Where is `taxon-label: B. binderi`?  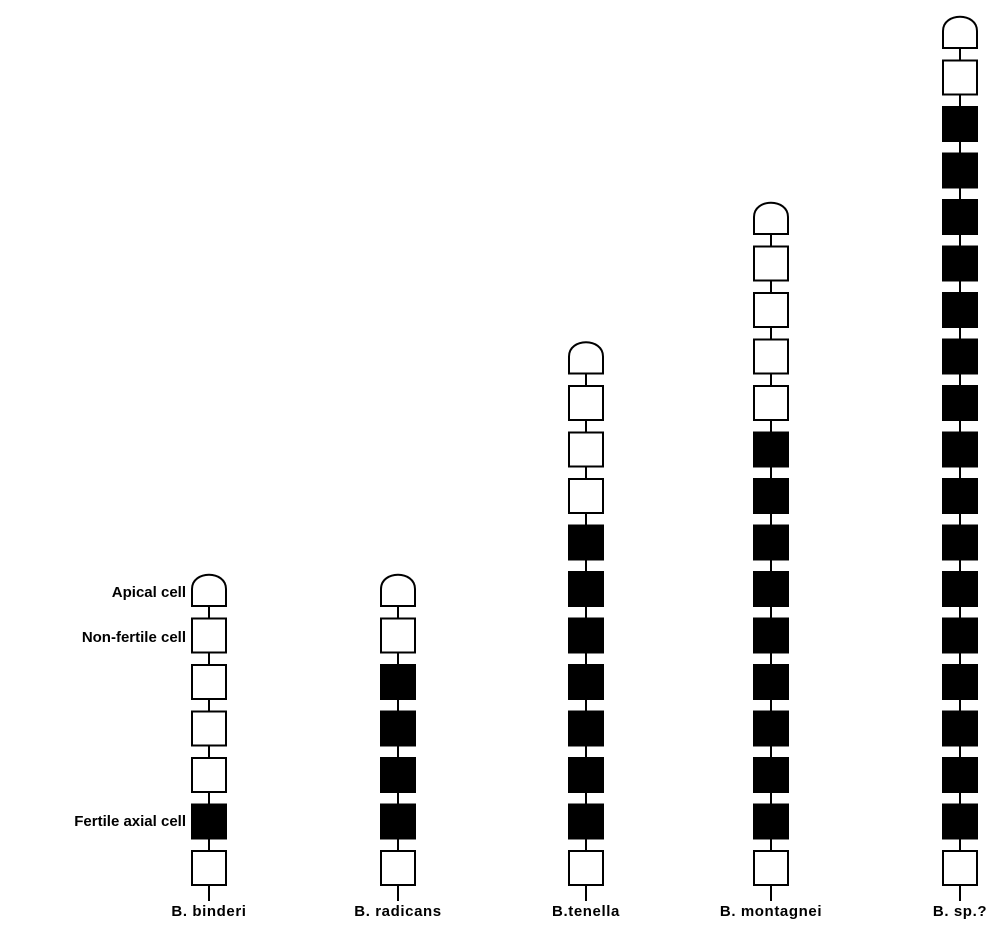 taxon-label: B. binderi is located at coordinates (208, 911).